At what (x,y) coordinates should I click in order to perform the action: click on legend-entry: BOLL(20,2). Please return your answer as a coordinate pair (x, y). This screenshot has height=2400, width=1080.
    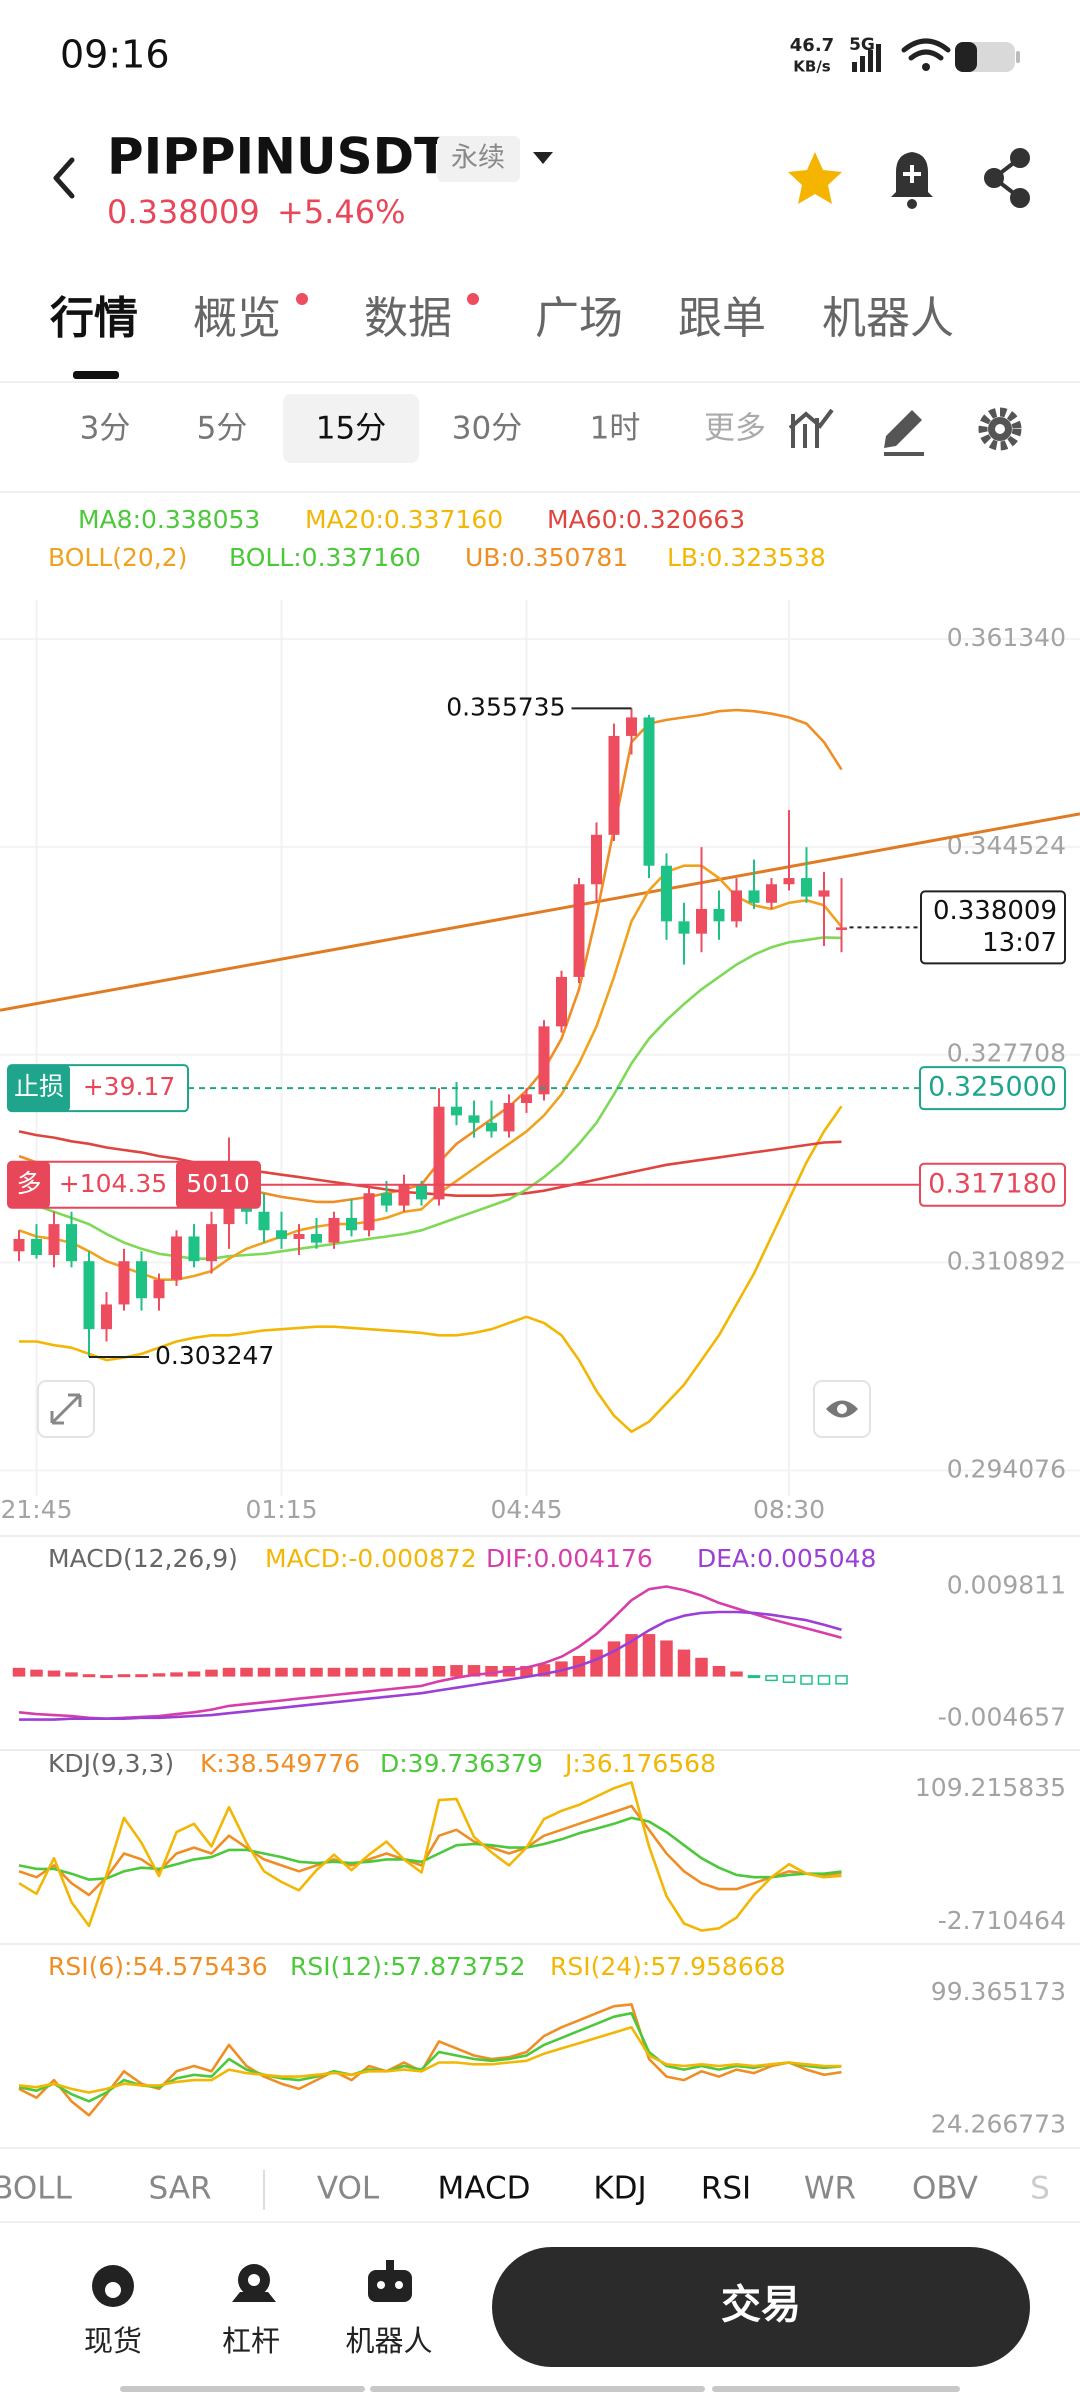
    Looking at the image, I should click on (117, 557).